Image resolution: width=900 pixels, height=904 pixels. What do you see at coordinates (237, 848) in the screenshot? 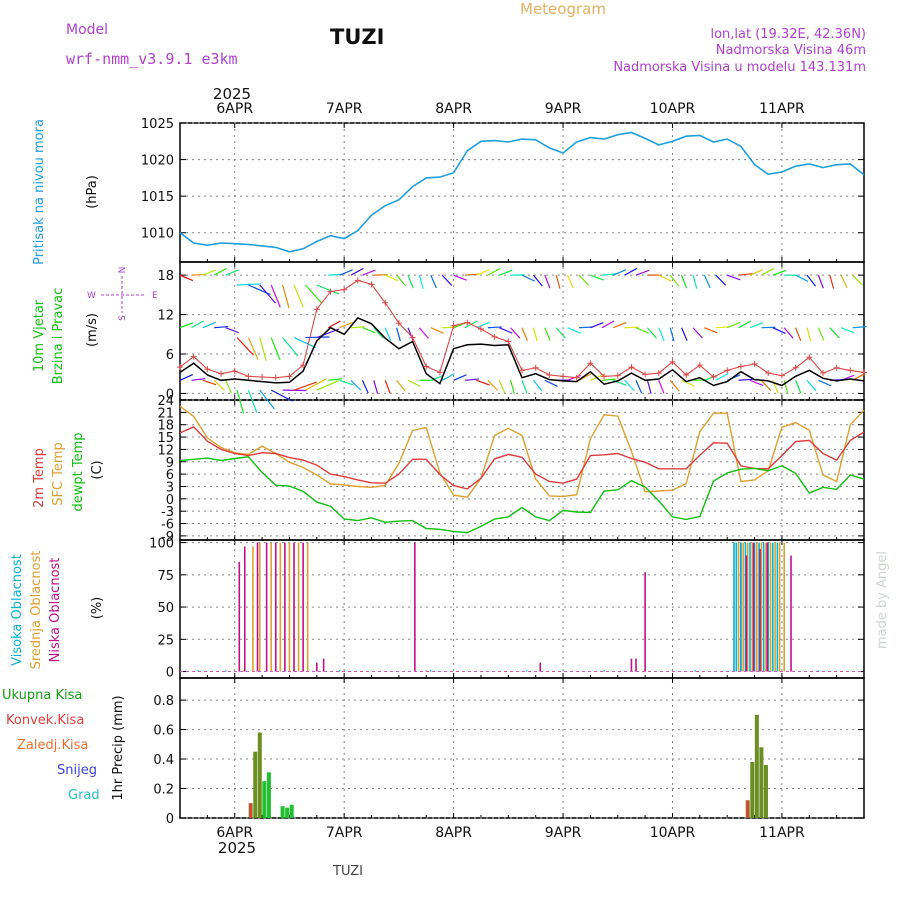
I see `year-label-bottom: 2025` at bounding box center [237, 848].